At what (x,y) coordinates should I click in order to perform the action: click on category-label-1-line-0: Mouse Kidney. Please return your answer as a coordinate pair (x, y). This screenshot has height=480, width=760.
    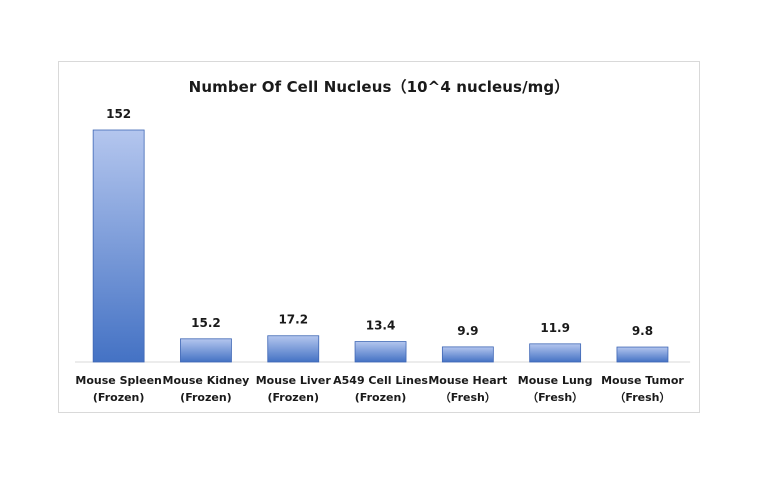
    Looking at the image, I should click on (206, 380).